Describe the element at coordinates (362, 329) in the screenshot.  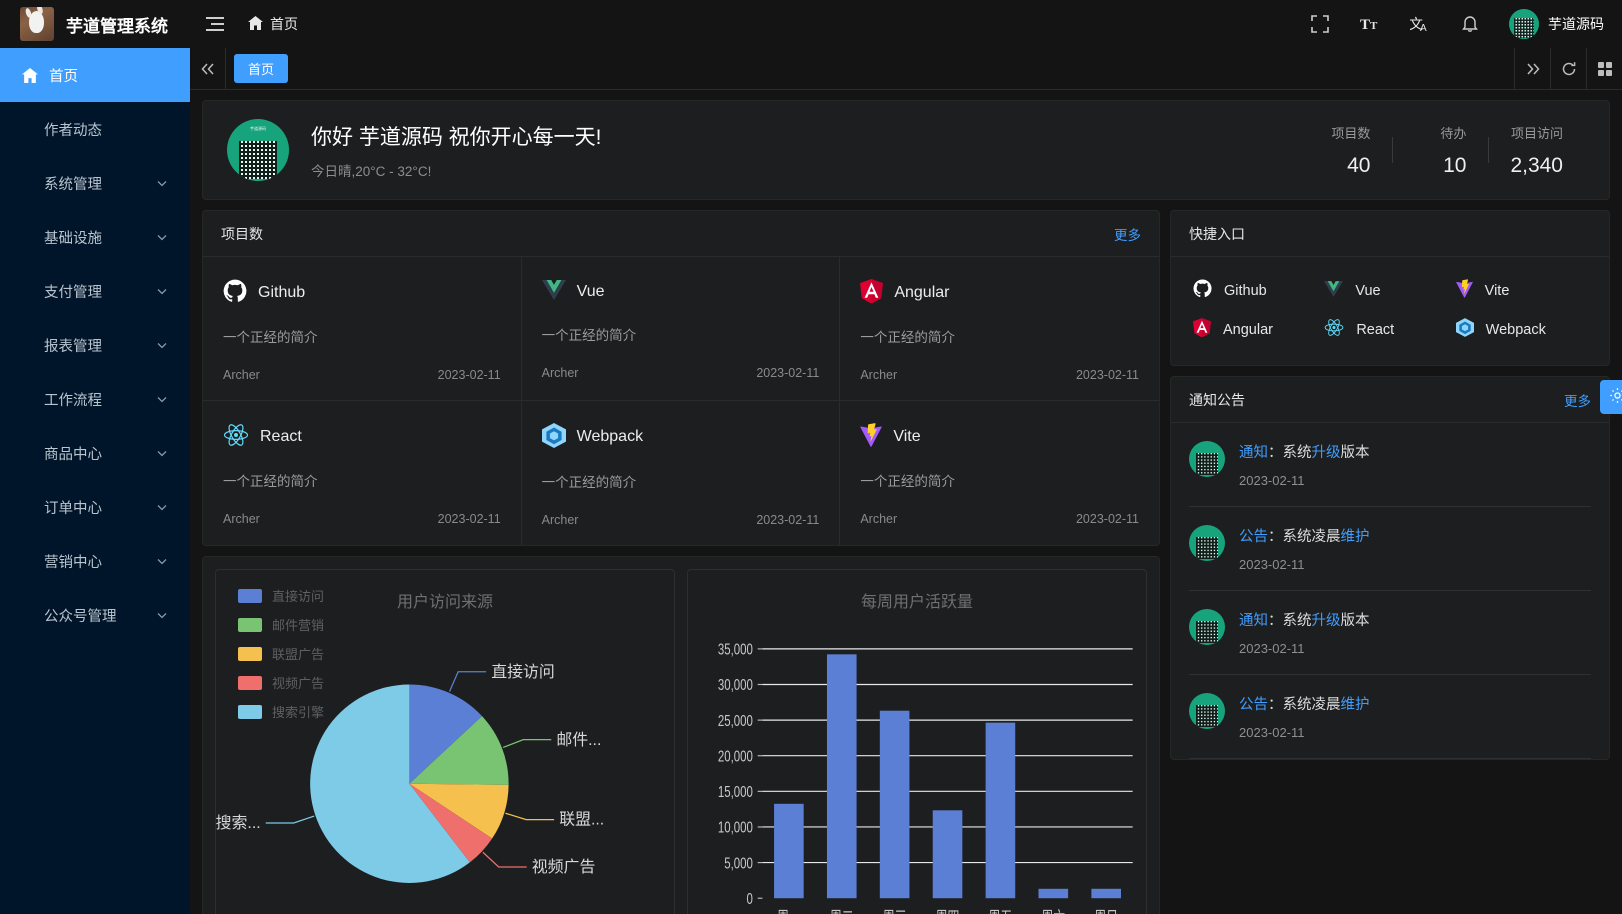
I see `project-card: Github 一个正经的简介 Archer 2023-02-11` at that location.